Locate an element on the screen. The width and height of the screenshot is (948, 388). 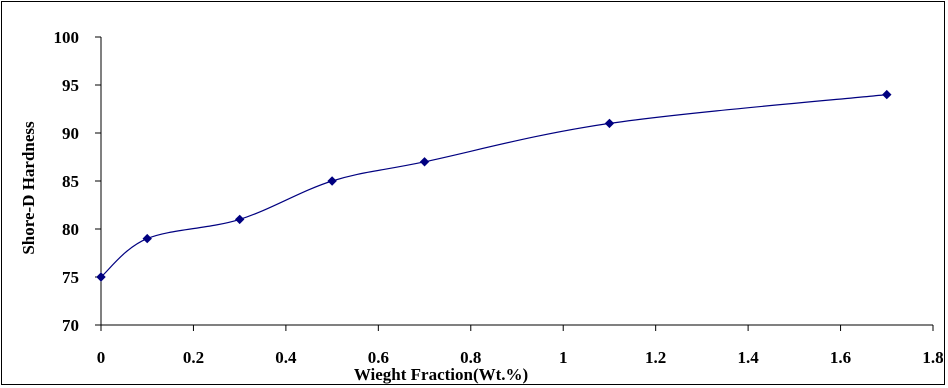
y-tick-label: 85 is located at coordinates (70, 181).